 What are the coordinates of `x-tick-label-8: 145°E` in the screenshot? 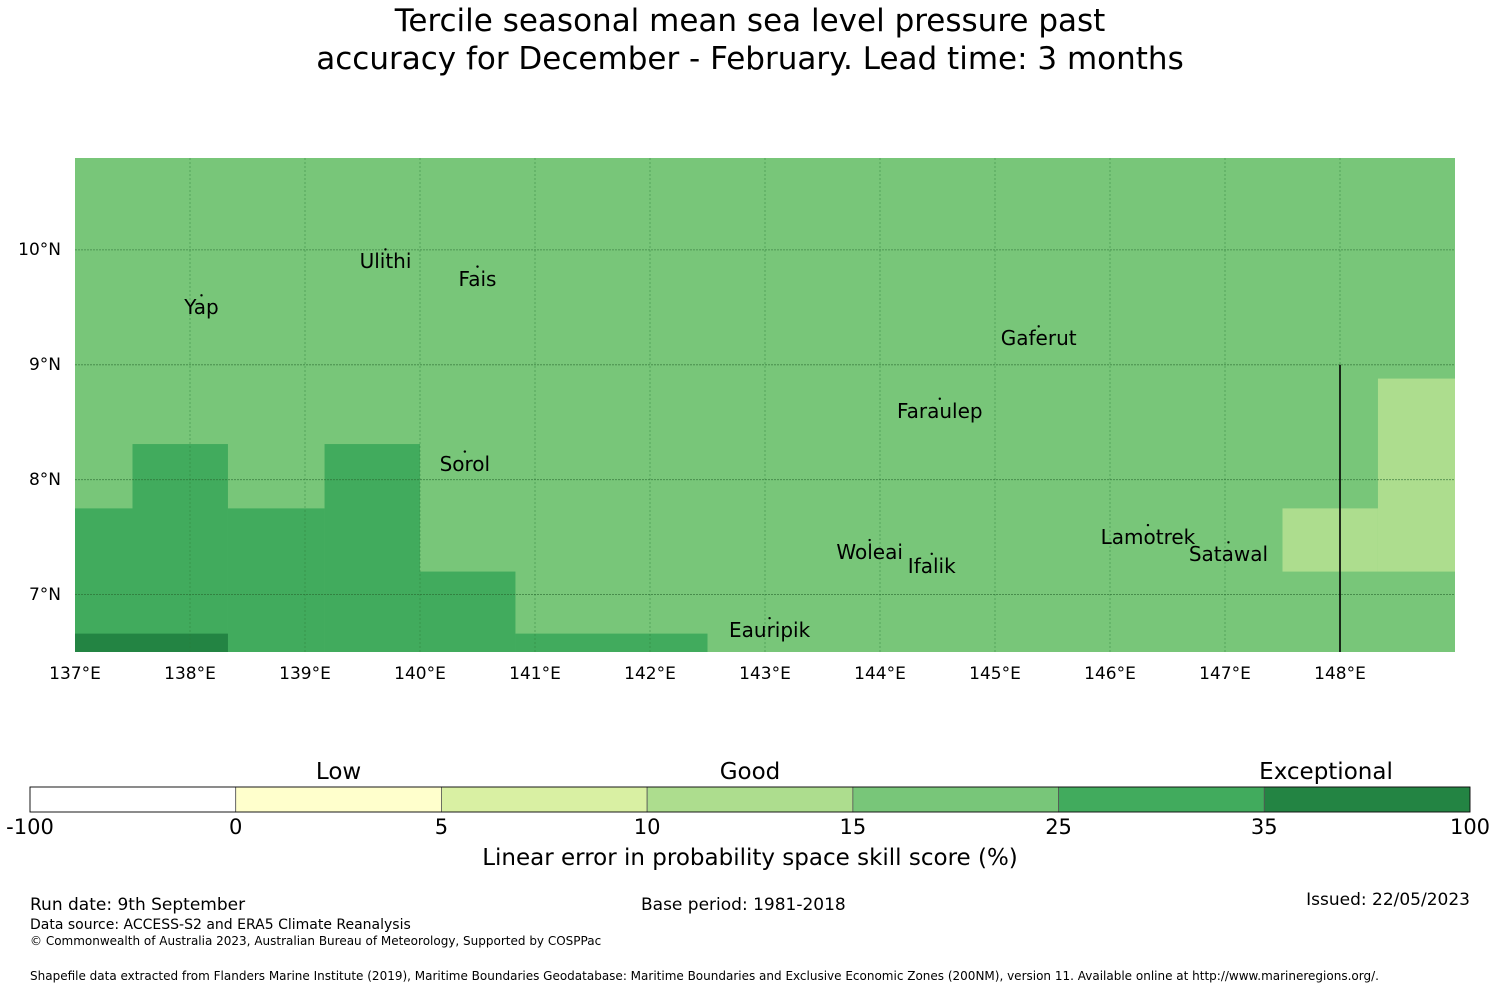 It's located at (995, 674).